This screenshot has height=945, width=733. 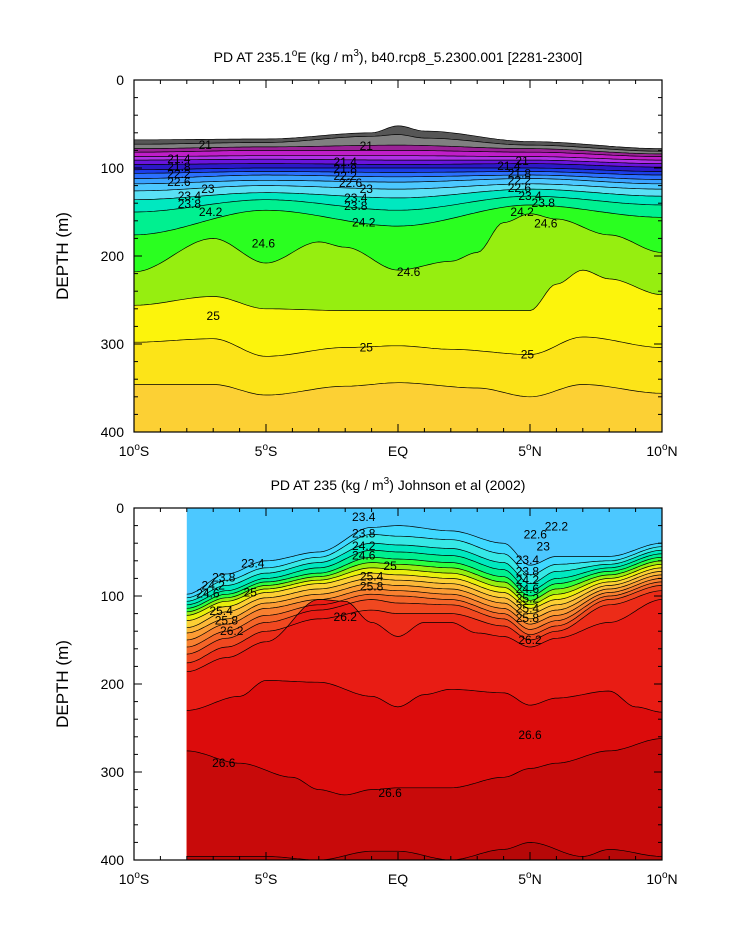 What do you see at coordinates (113, 684) in the screenshot?
I see `y-tick-label: 200` at bounding box center [113, 684].